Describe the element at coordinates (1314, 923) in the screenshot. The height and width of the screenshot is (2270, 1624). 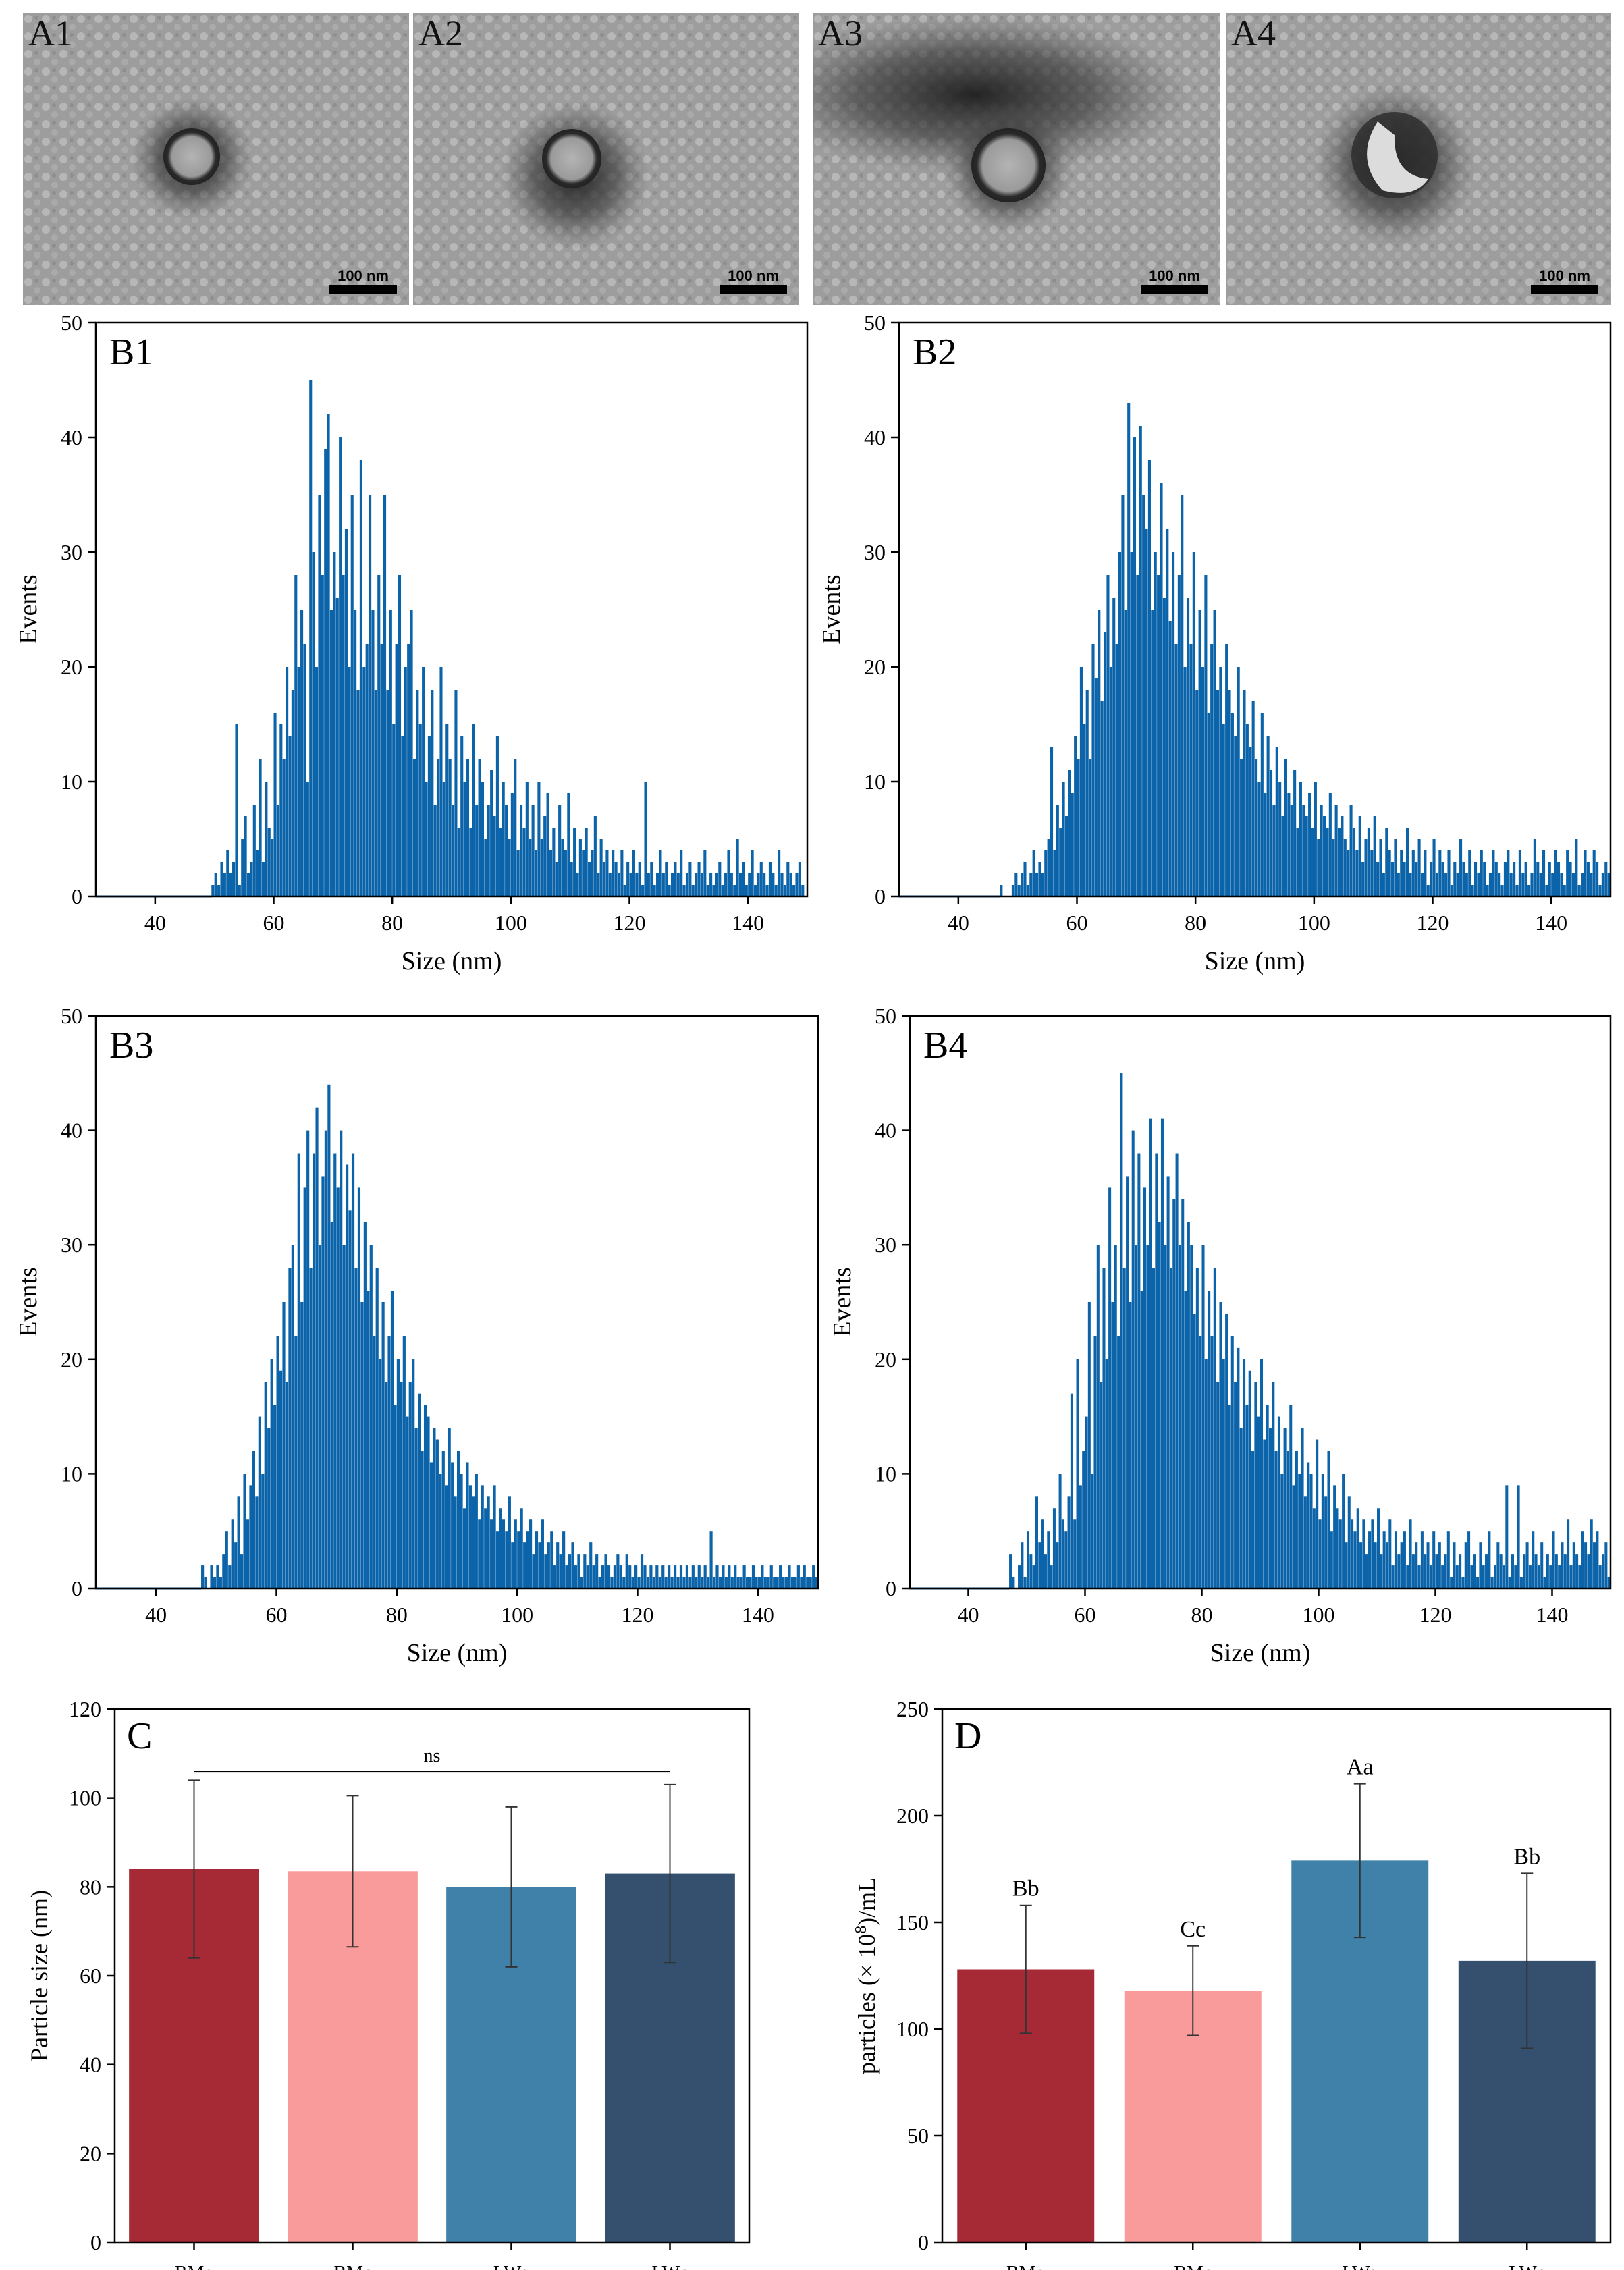
I see `x-tick-label: 100` at that location.